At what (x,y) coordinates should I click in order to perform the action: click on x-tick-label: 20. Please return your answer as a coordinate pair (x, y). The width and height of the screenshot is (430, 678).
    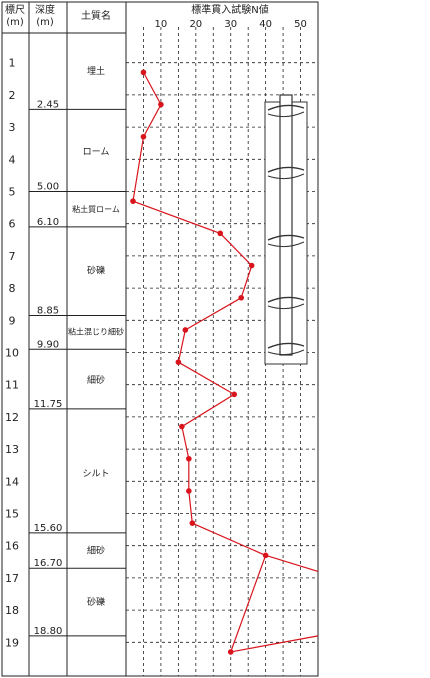
    Looking at the image, I should click on (195, 24).